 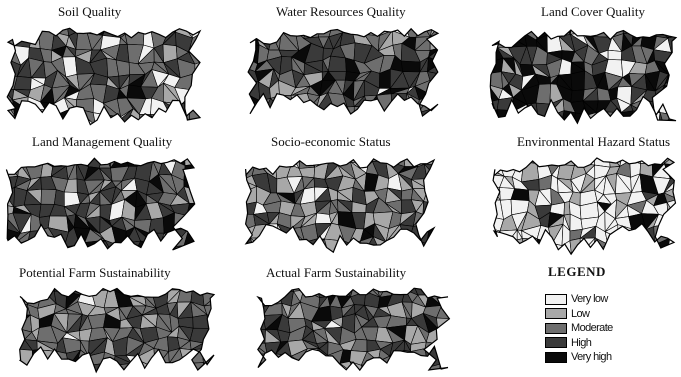 I want to click on legend-label-high: High, so click(x=581, y=342).